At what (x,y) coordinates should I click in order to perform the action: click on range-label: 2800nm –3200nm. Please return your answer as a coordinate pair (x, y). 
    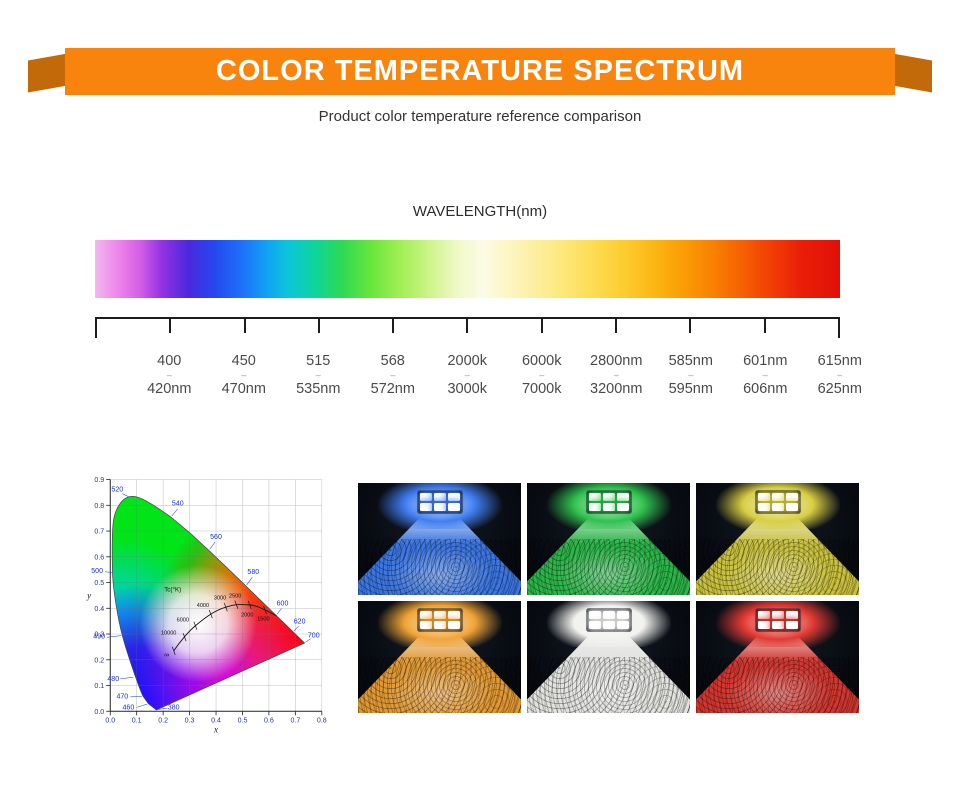
    Looking at the image, I should click on (616, 375).